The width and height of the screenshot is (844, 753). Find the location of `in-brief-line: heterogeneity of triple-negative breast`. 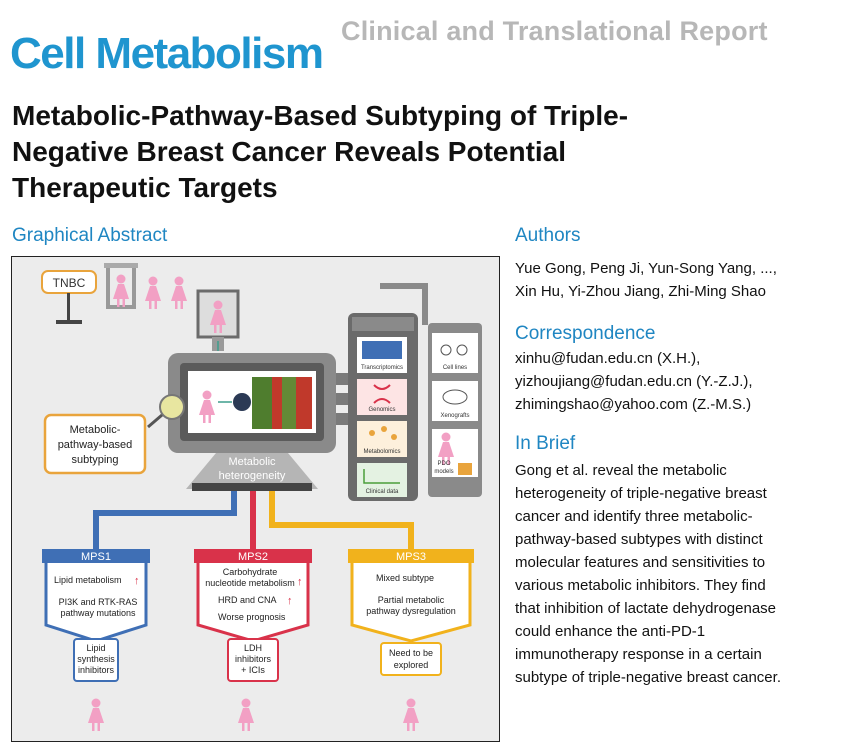

in-brief-line: heterogeneity of triple-negative breast is located at coordinates (641, 493).